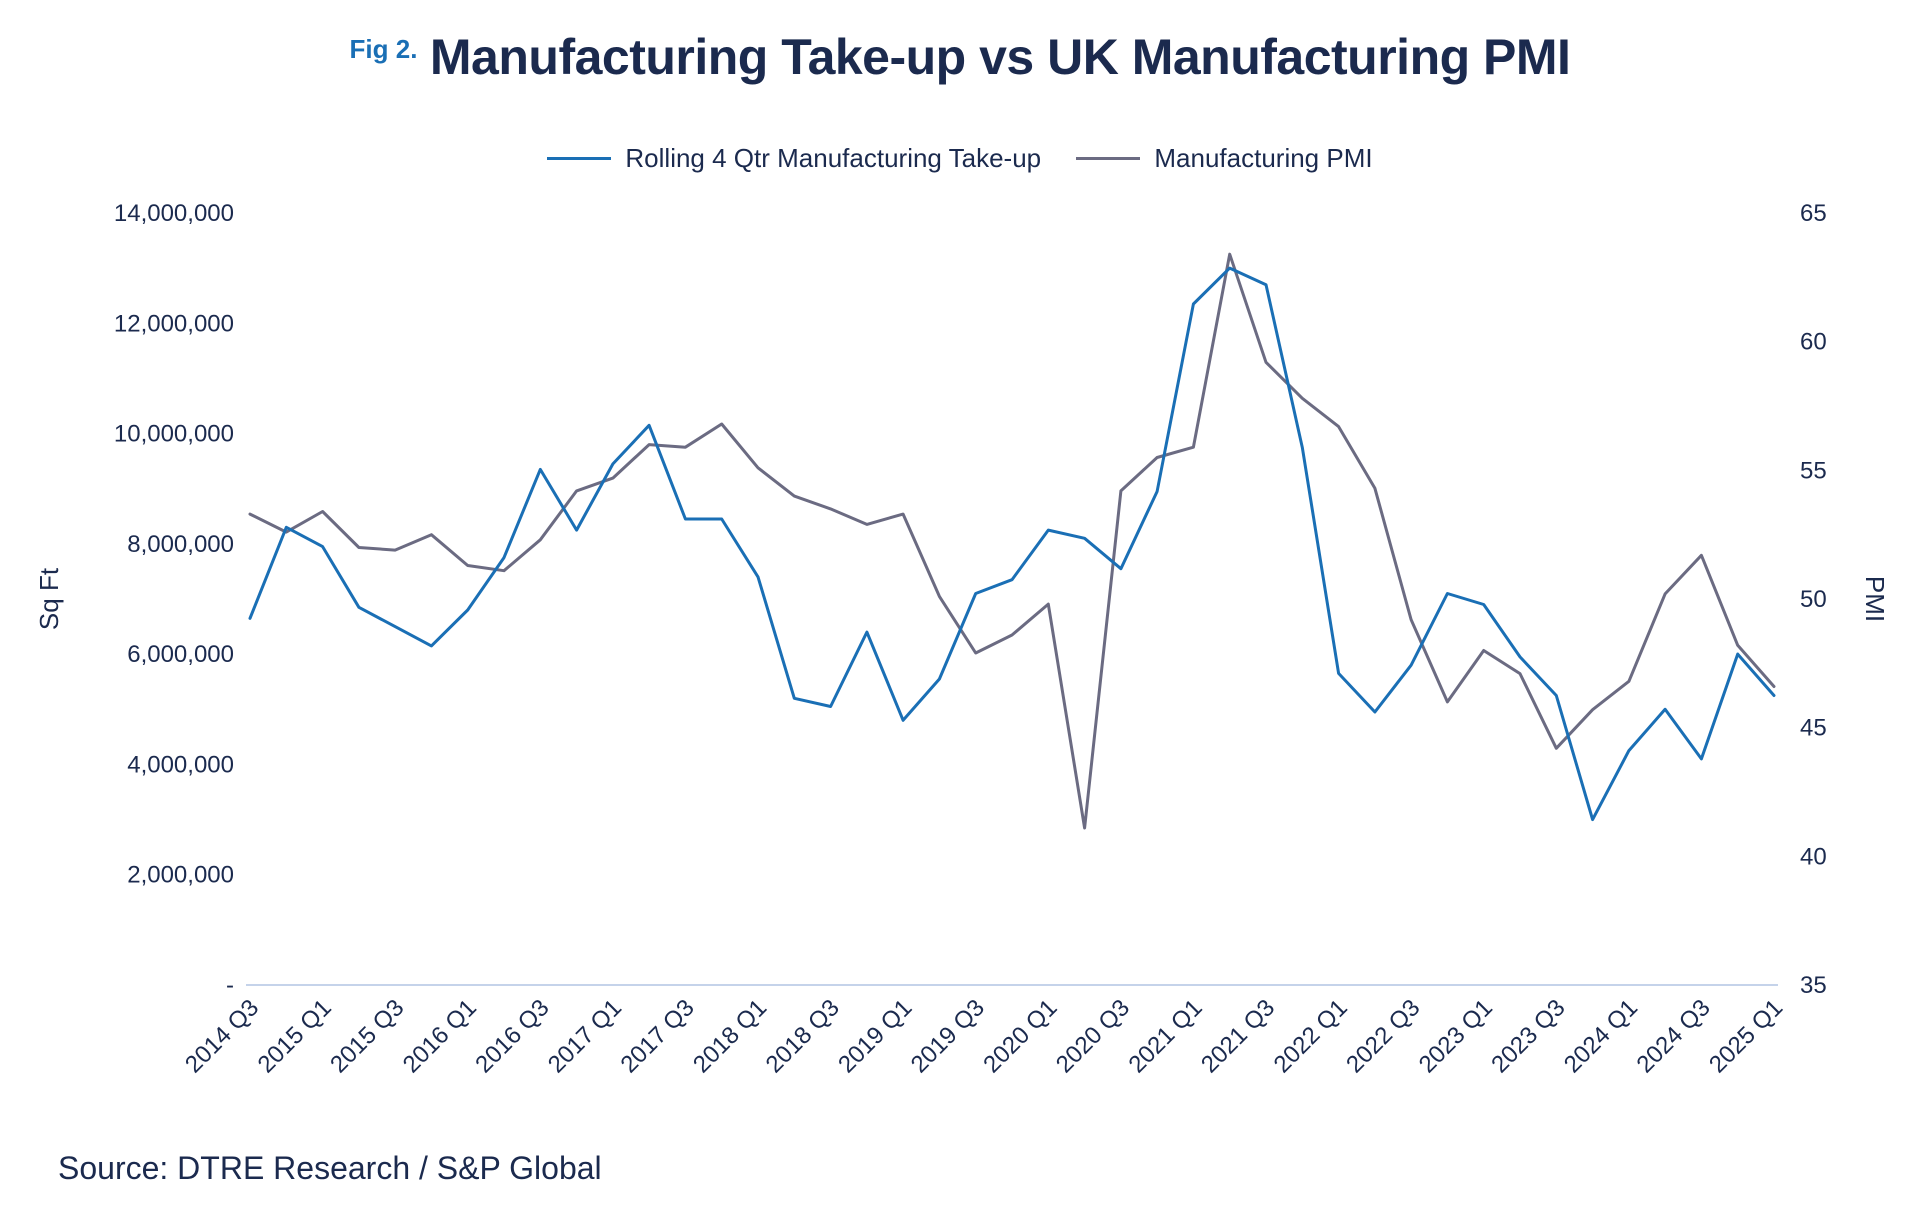 The width and height of the screenshot is (1920, 1221). Describe the element at coordinates (49, 598) in the screenshot. I see `y-left-axis-title: Sq Ft` at that location.